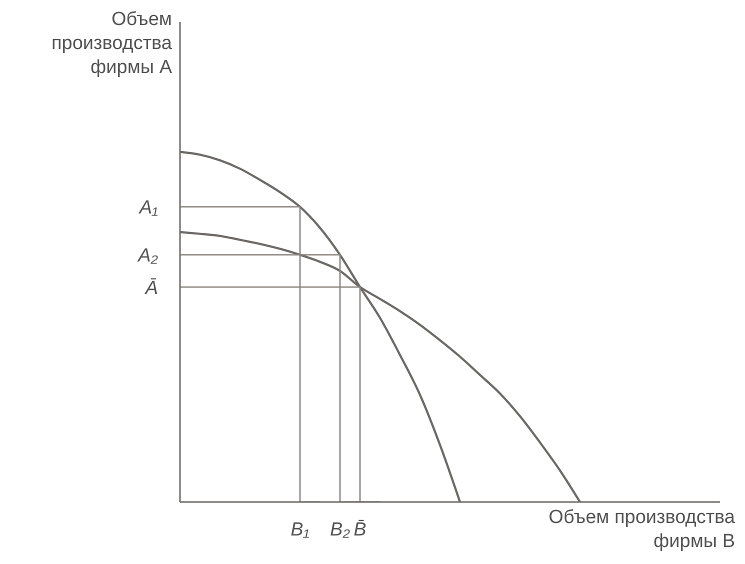  What do you see at coordinates (340, 529) in the screenshot?
I see `x-tick-label: B₂` at bounding box center [340, 529].